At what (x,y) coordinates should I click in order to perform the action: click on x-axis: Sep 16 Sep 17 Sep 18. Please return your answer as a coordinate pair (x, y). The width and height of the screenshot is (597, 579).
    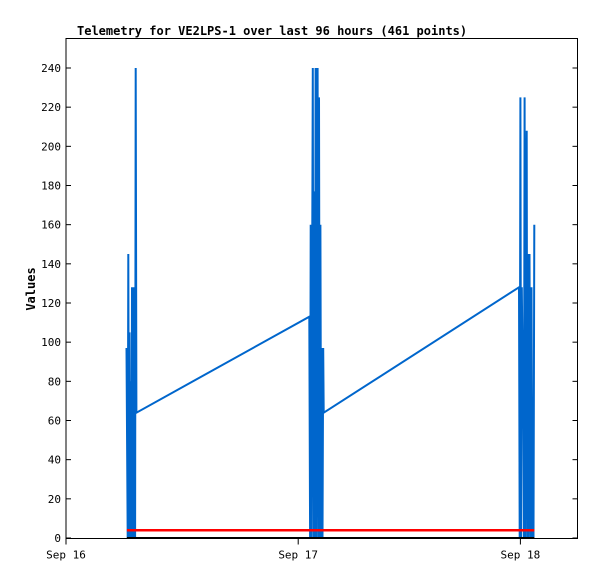
    Looking at the image, I should click on (293, 550).